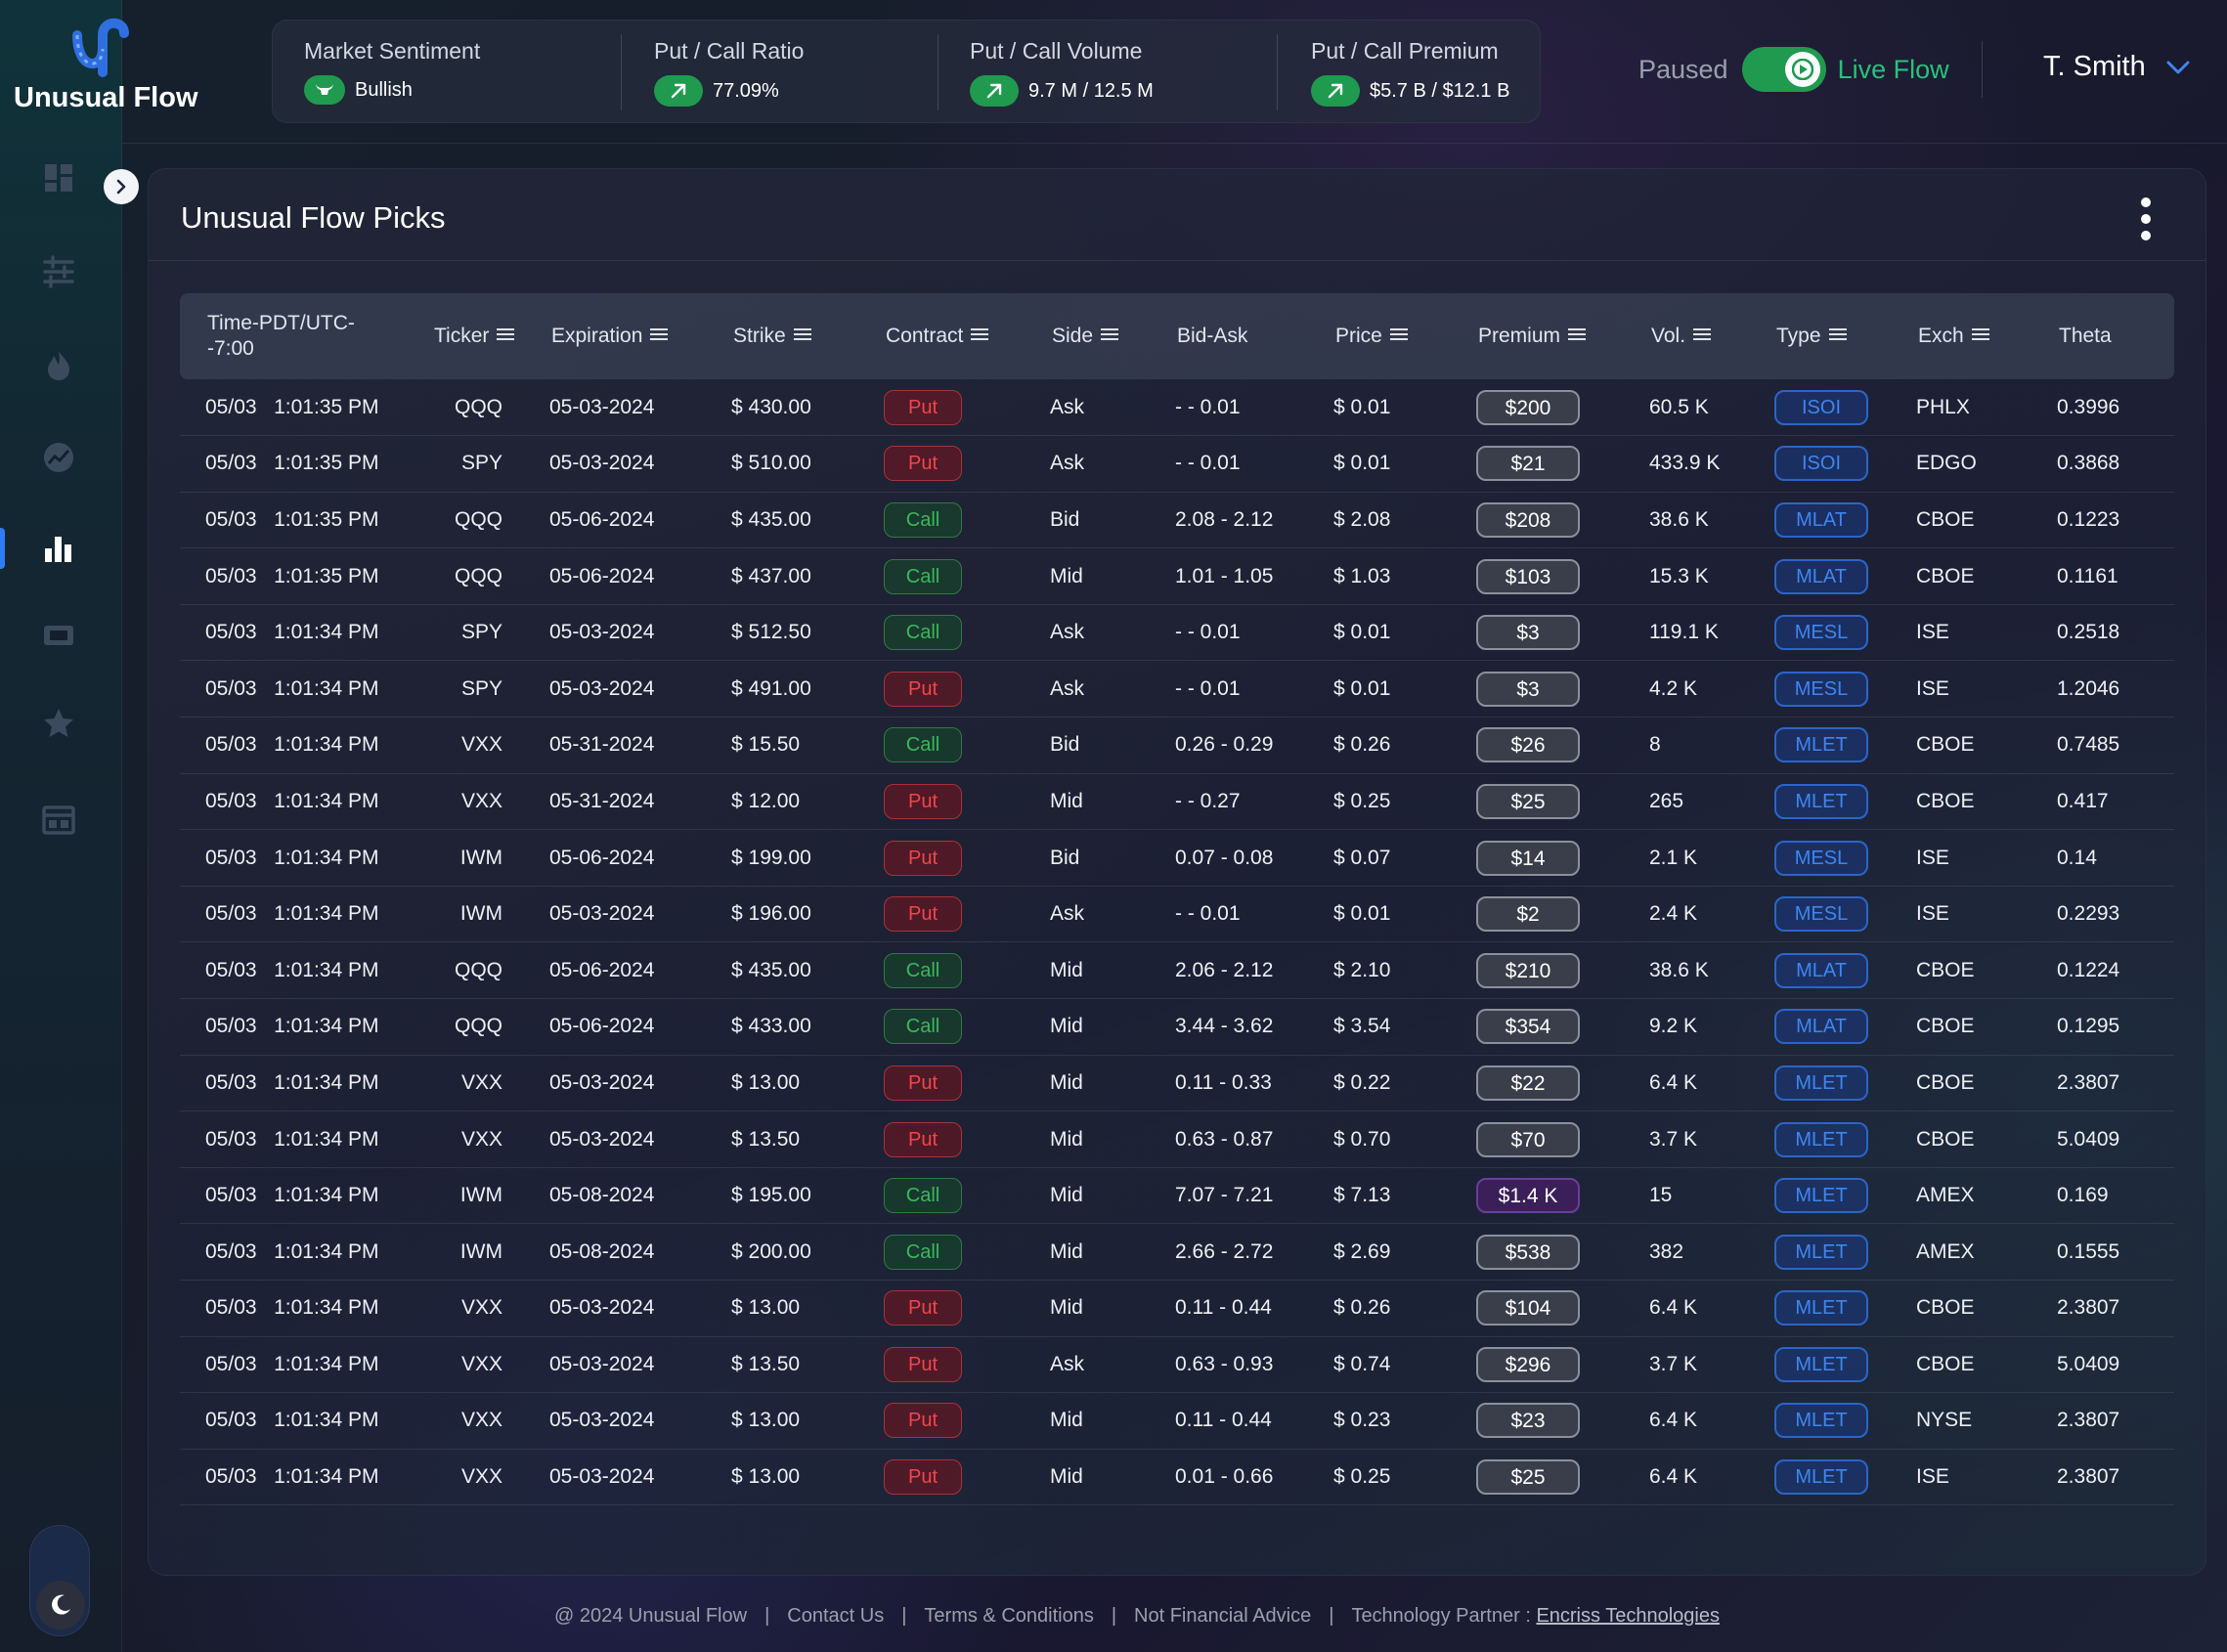 This screenshot has width=2227, height=1652. Describe the element at coordinates (782, 689) in the screenshot. I see `cell-strike: $ 491.00` at that location.